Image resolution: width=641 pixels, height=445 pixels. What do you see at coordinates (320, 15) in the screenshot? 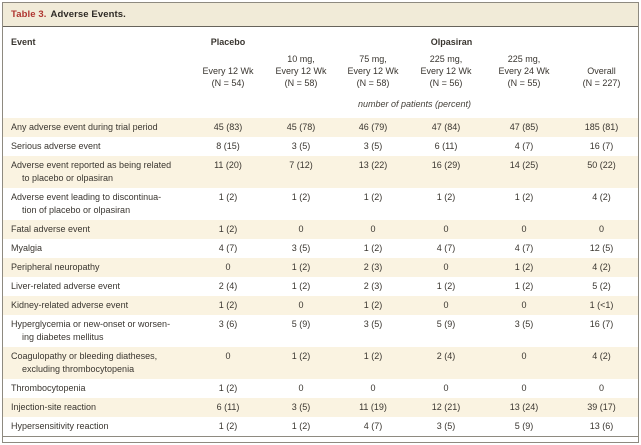
I see `table-title-bar: Table 3. Adverse Events.` at bounding box center [320, 15].